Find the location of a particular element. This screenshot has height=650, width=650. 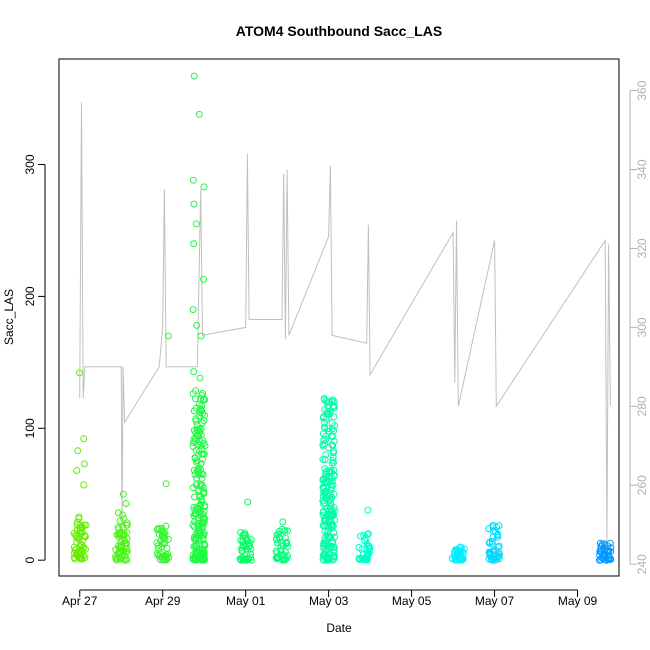

y2-tick-label: 320 is located at coordinates (642, 248).